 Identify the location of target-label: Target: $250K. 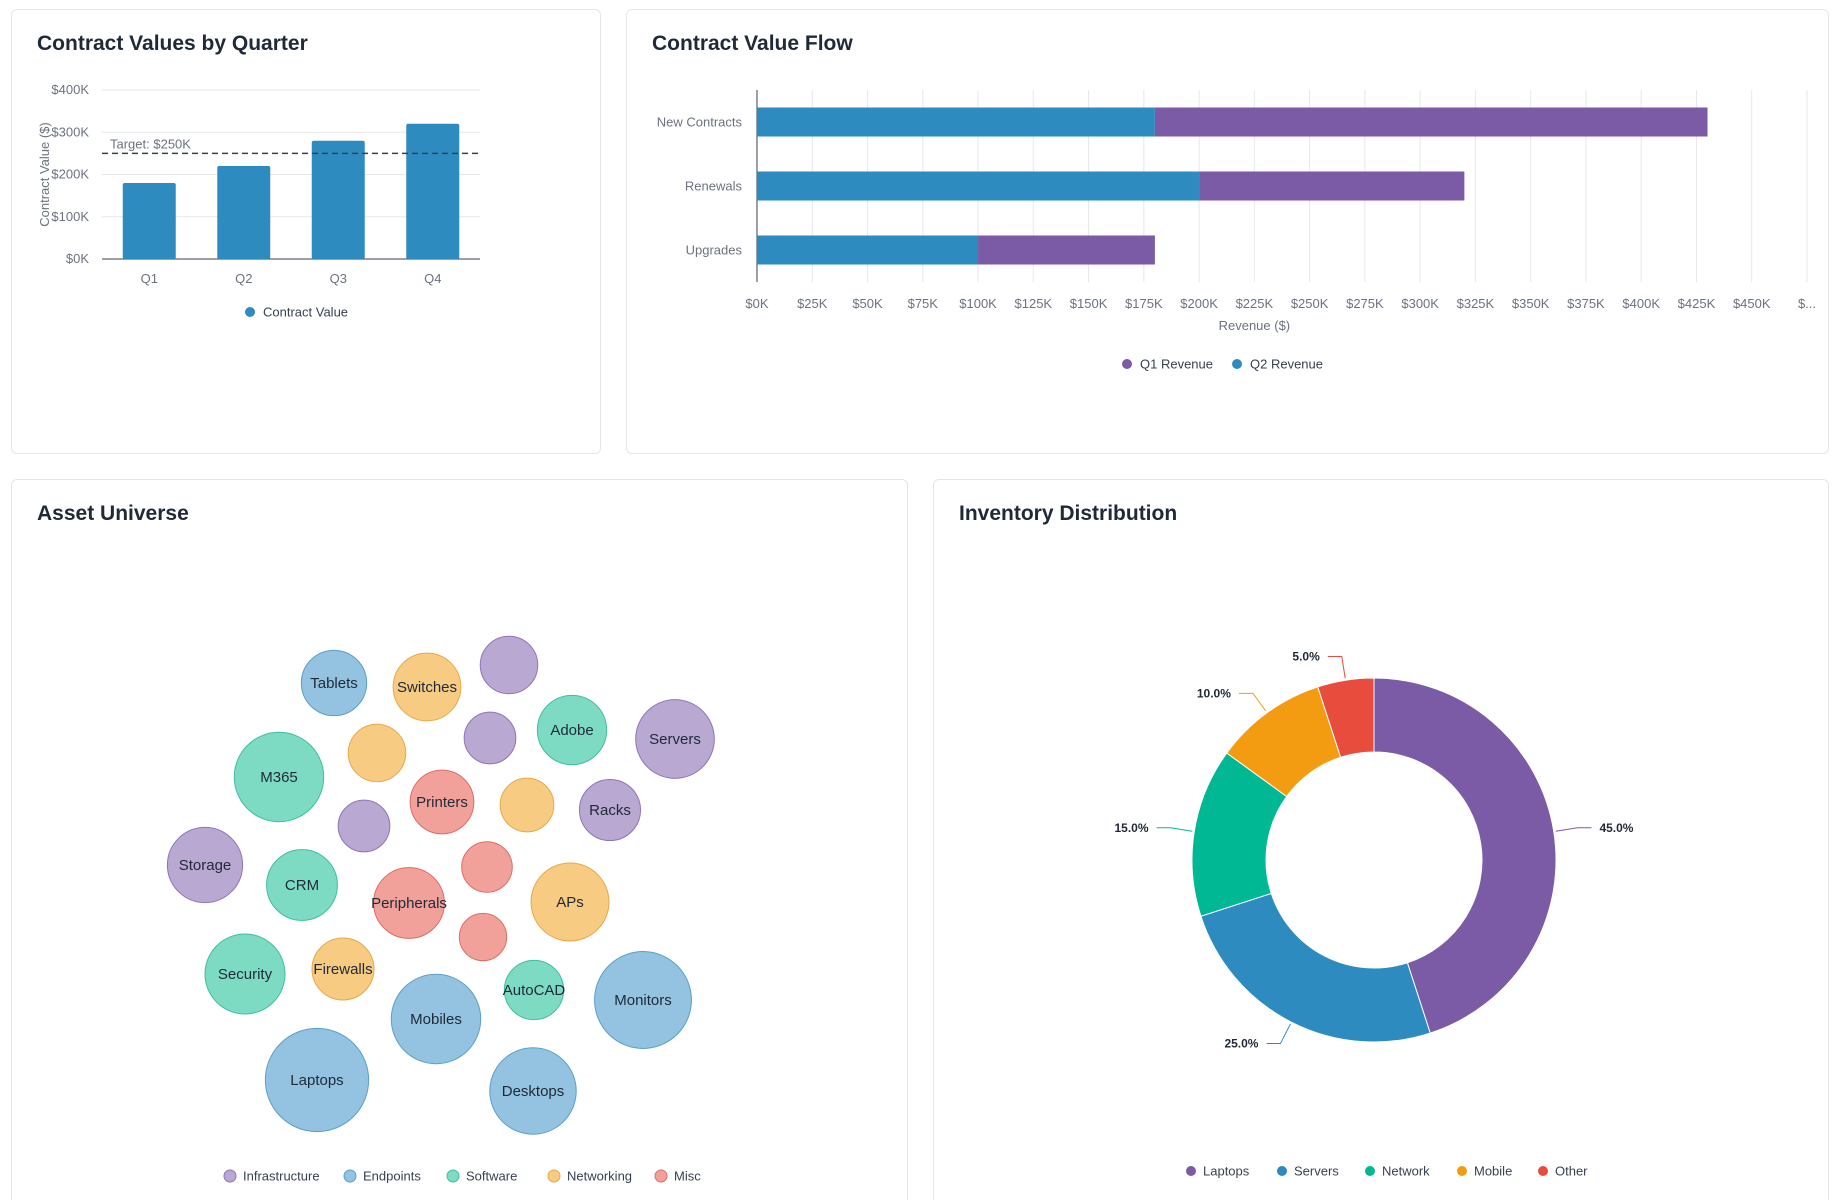
(150, 143).